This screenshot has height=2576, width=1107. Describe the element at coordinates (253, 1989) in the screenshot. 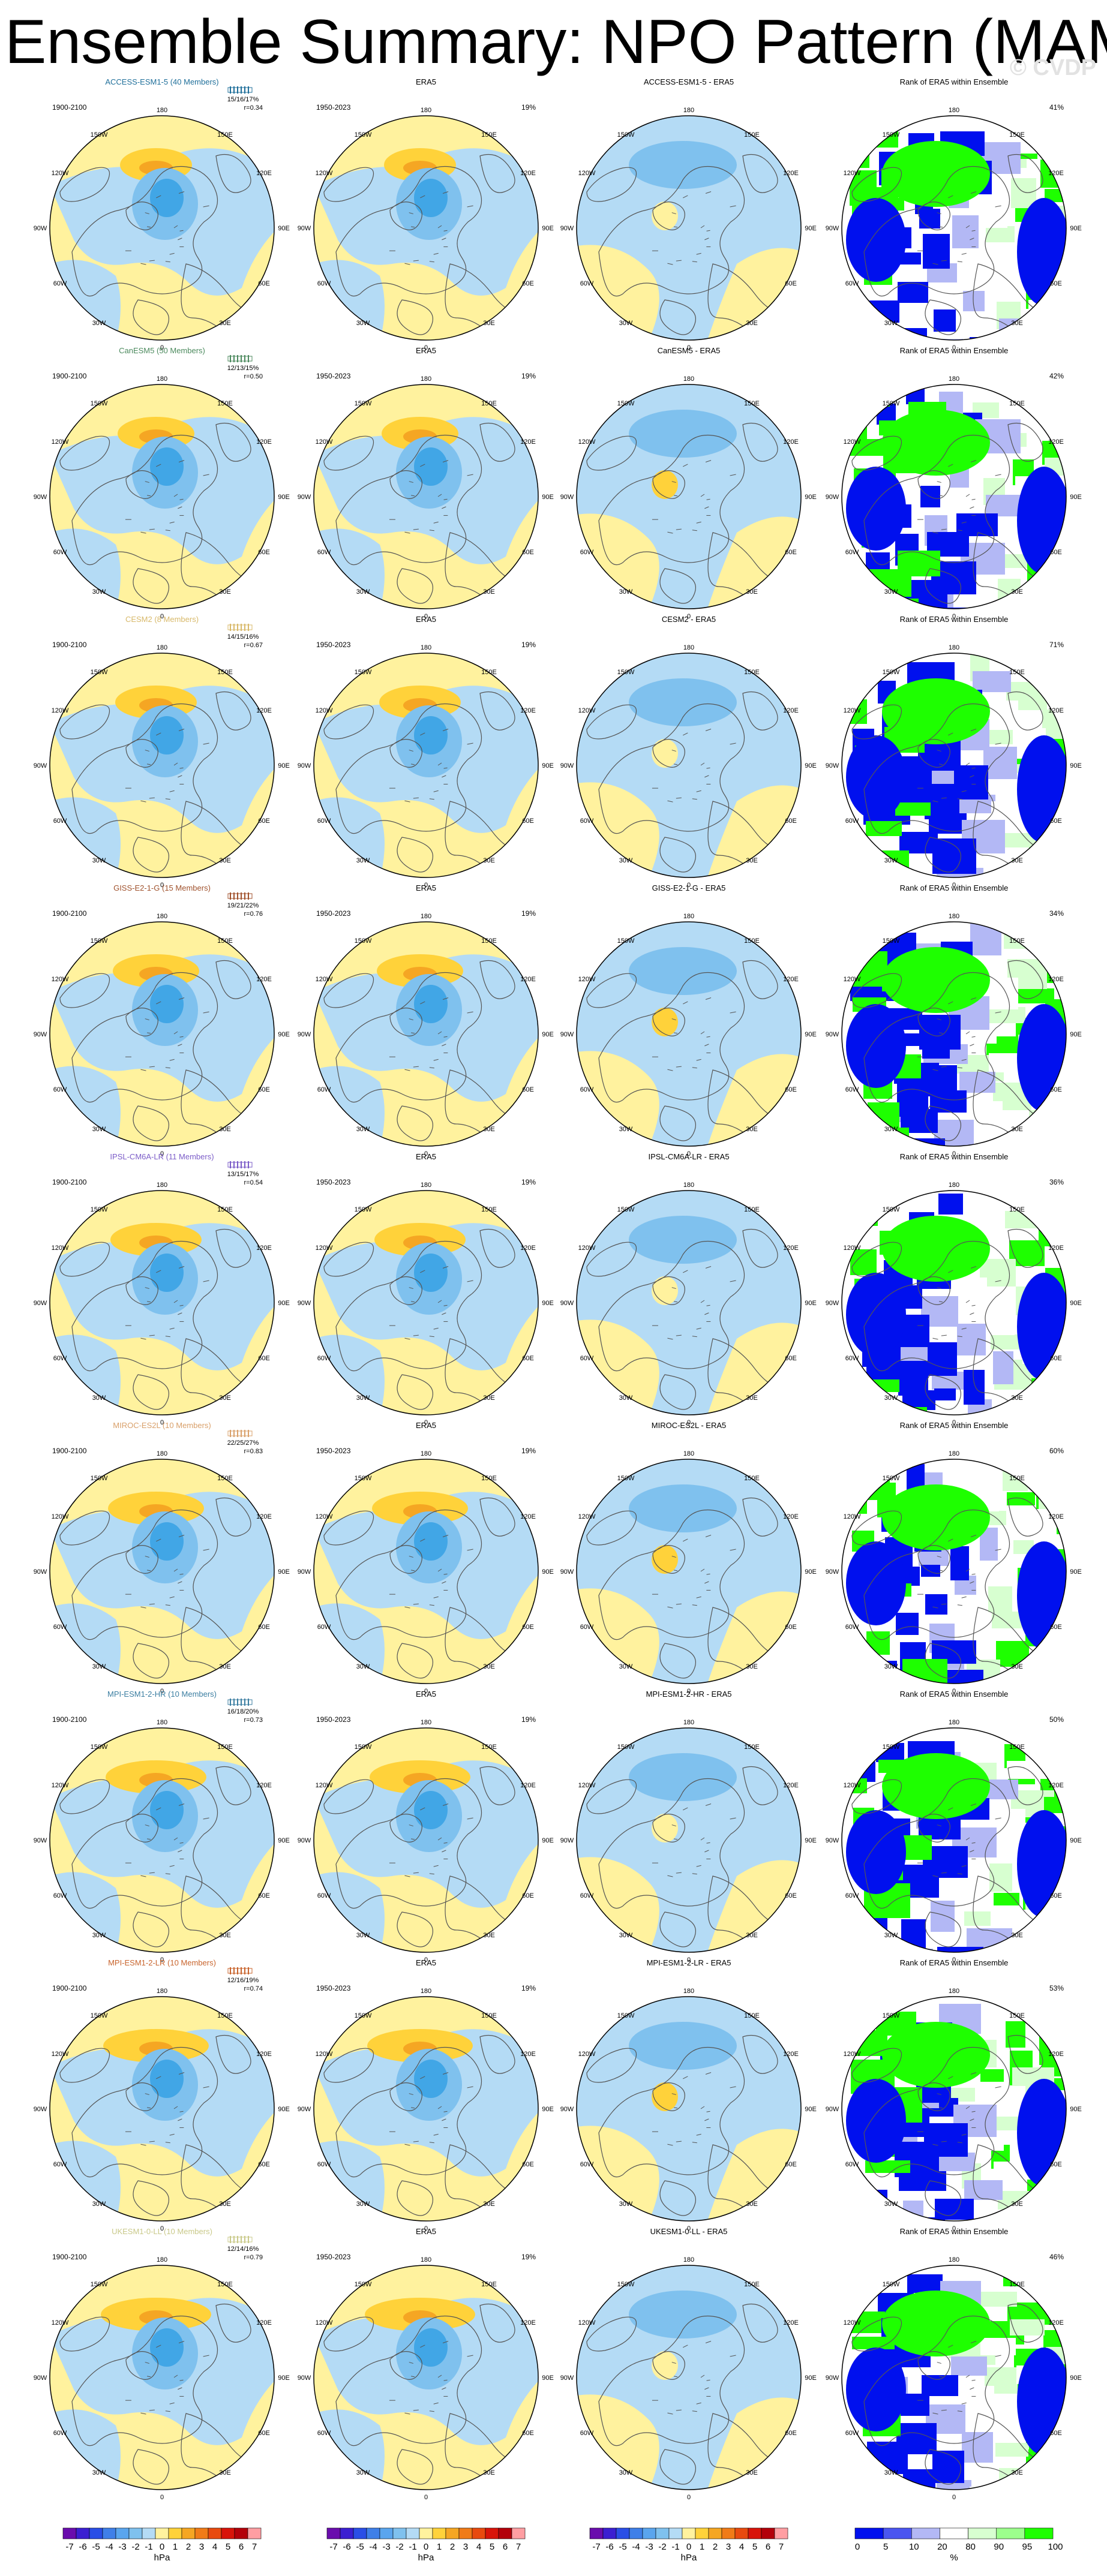

I see `panel-corr: r=0.74` at that location.